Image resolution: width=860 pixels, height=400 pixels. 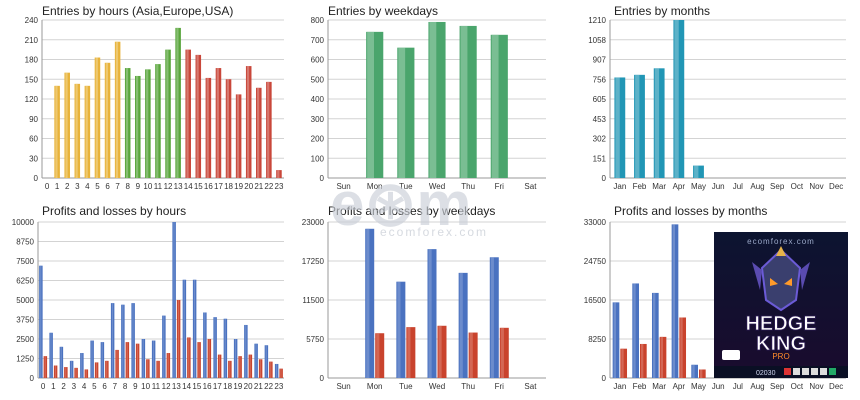 What do you see at coordinates (196, 386) in the screenshot?
I see `x-tick-label: 15` at bounding box center [196, 386].